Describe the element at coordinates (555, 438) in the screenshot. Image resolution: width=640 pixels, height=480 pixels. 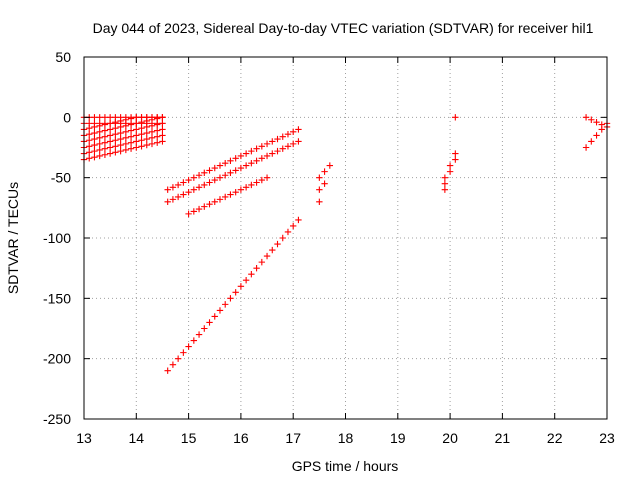
I see `x-tick-label: 22` at that location.